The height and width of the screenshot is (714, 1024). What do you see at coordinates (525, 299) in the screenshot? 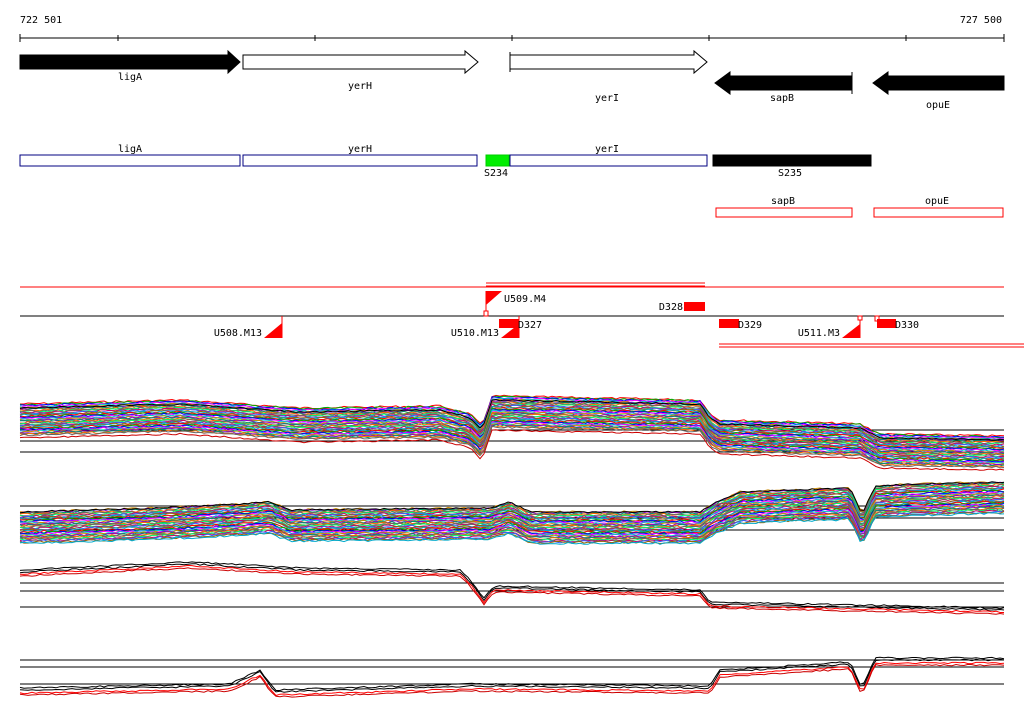
I see `feature-label-U509-M4: U509.M4` at bounding box center [525, 299].